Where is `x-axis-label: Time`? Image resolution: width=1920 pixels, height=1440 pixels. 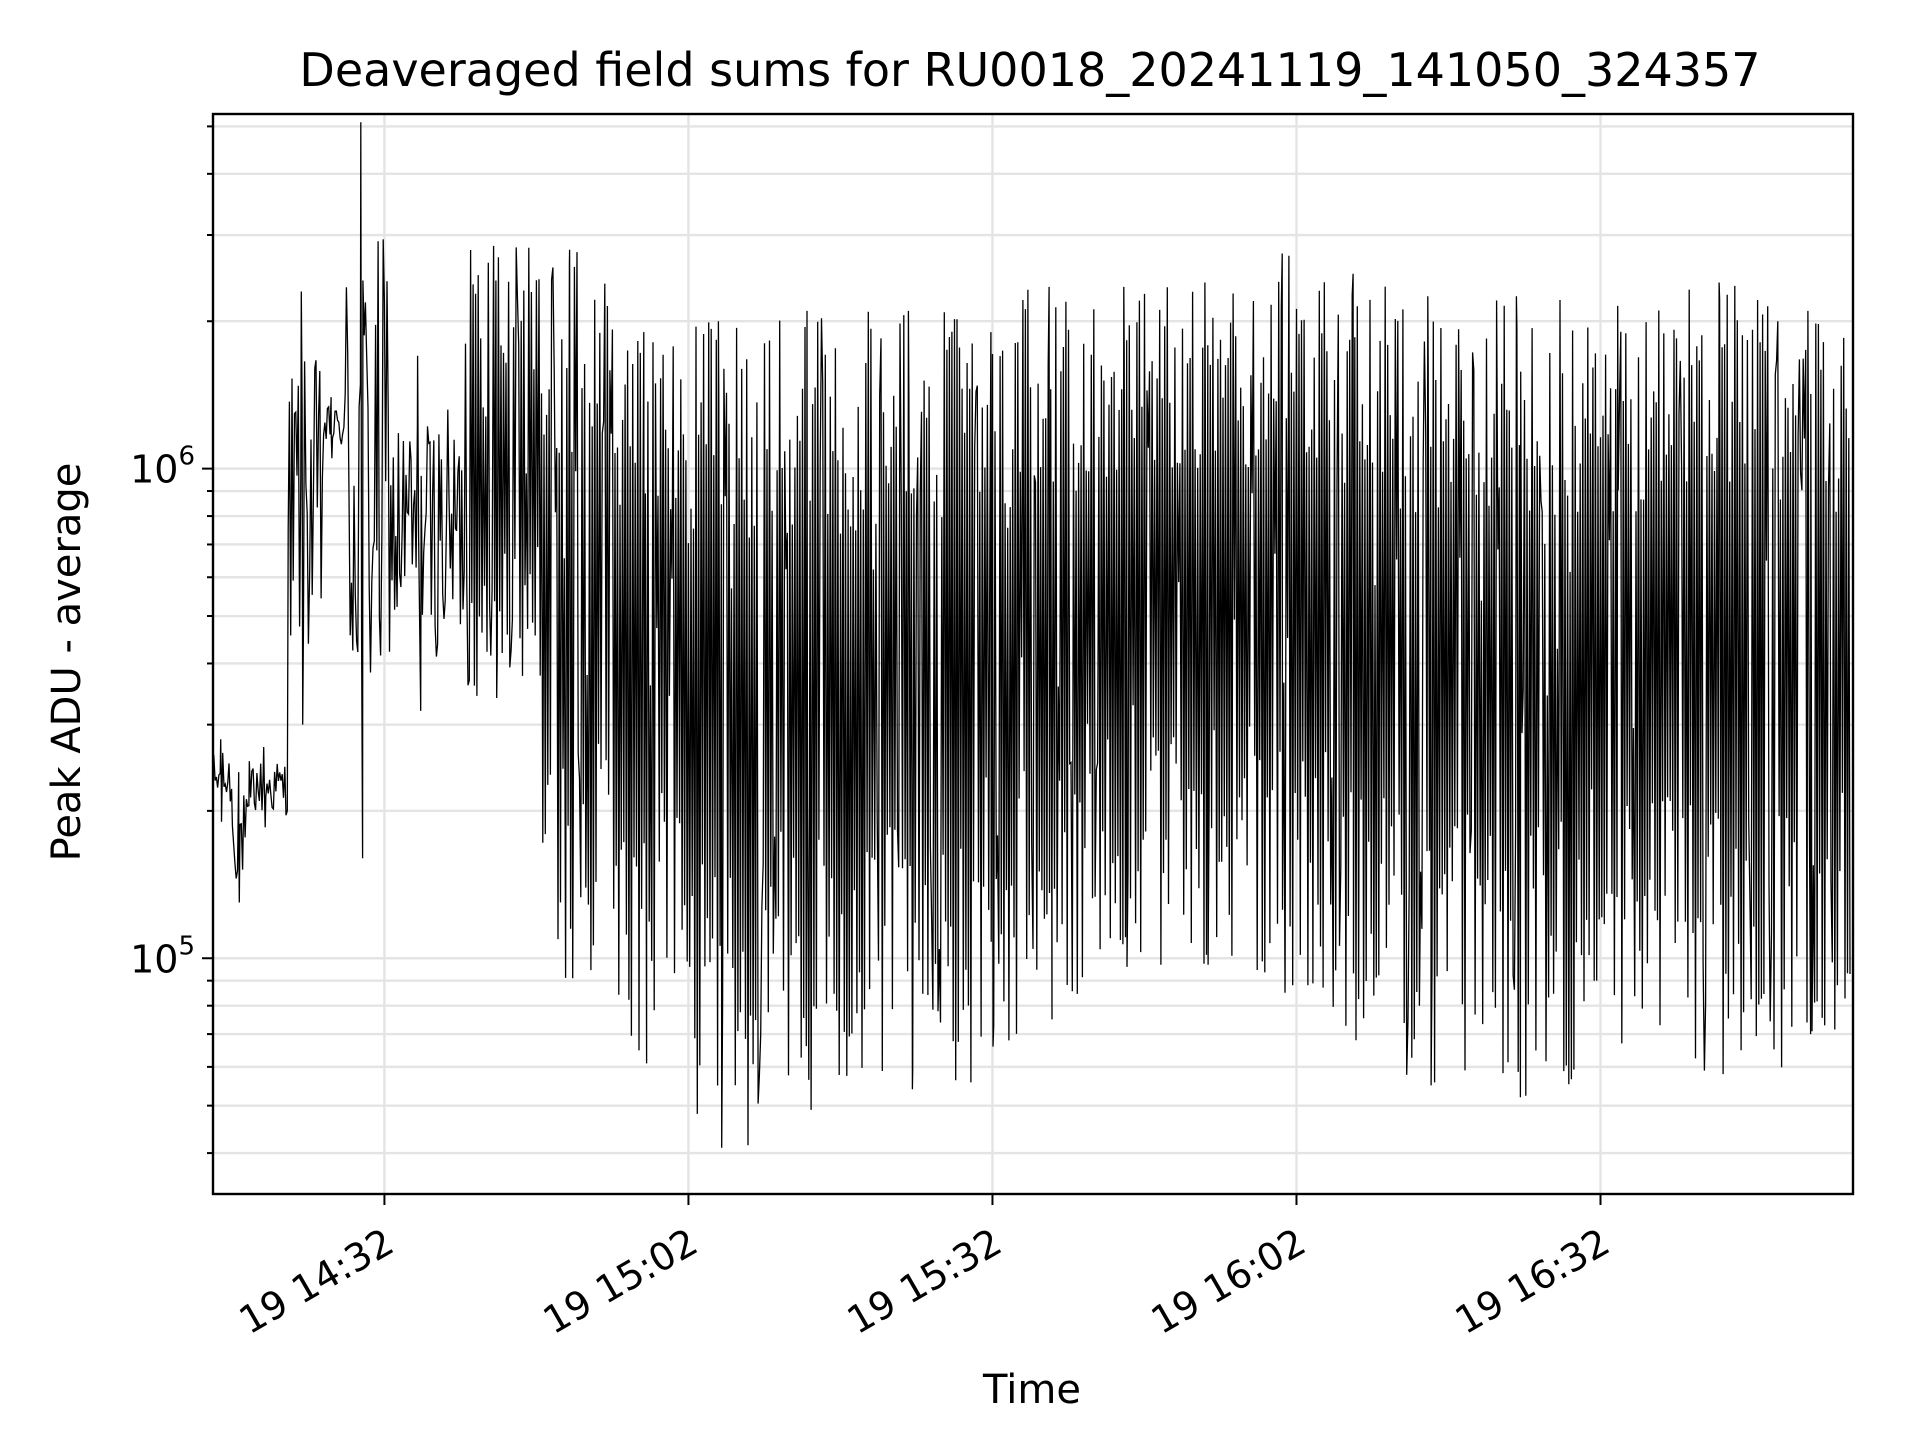 x-axis-label: Time is located at coordinates (1031, 1390).